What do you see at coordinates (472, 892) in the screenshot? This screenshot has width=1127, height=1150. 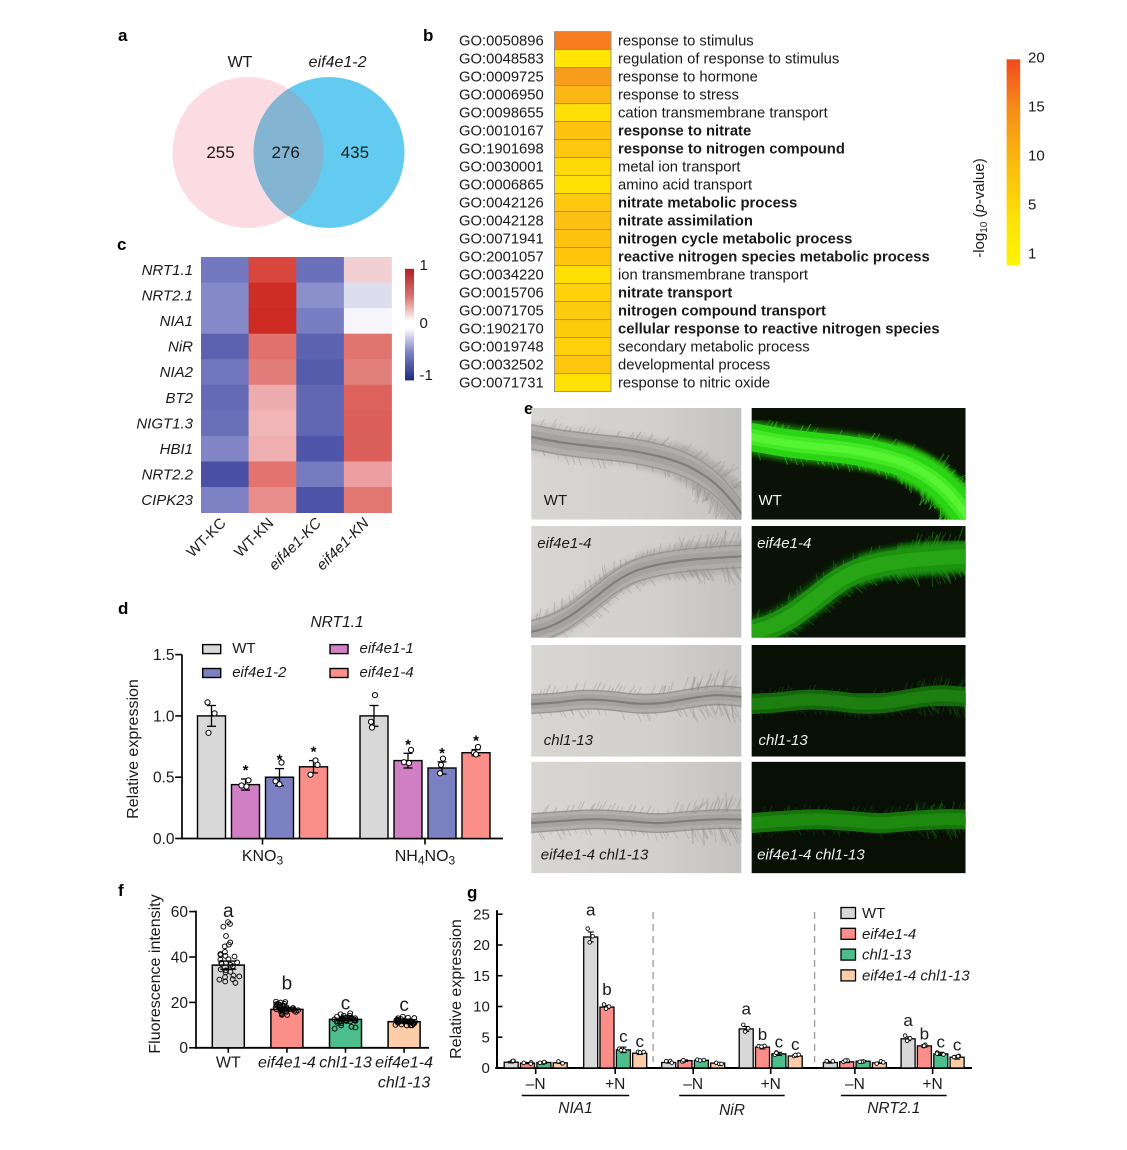 I see `svg-text: g` at bounding box center [472, 892].